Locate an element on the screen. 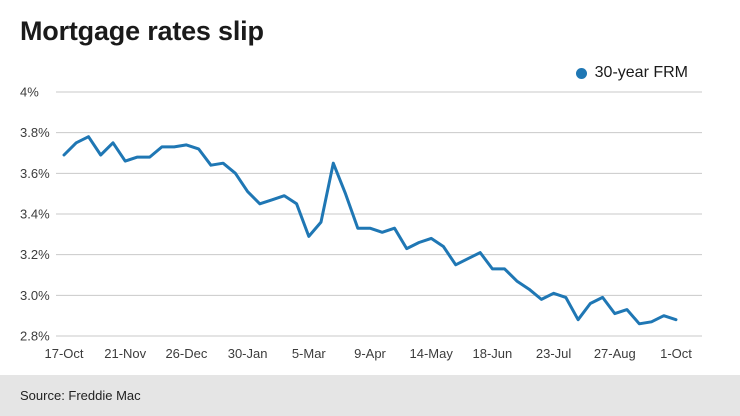 The width and height of the screenshot is (740, 416). x-axis-tick-label: 23-Jul is located at coordinates (554, 353).